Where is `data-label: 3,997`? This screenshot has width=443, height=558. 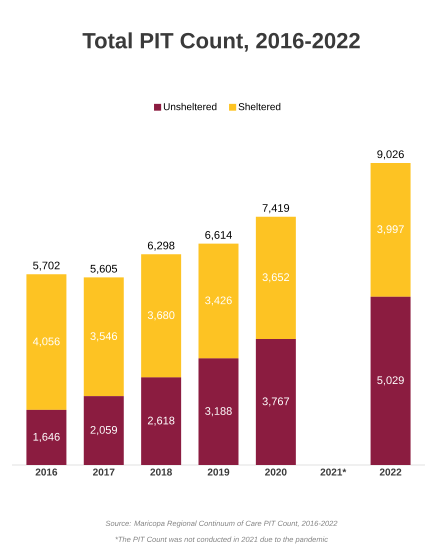
data-label: 3,997 is located at coordinates (390, 229).